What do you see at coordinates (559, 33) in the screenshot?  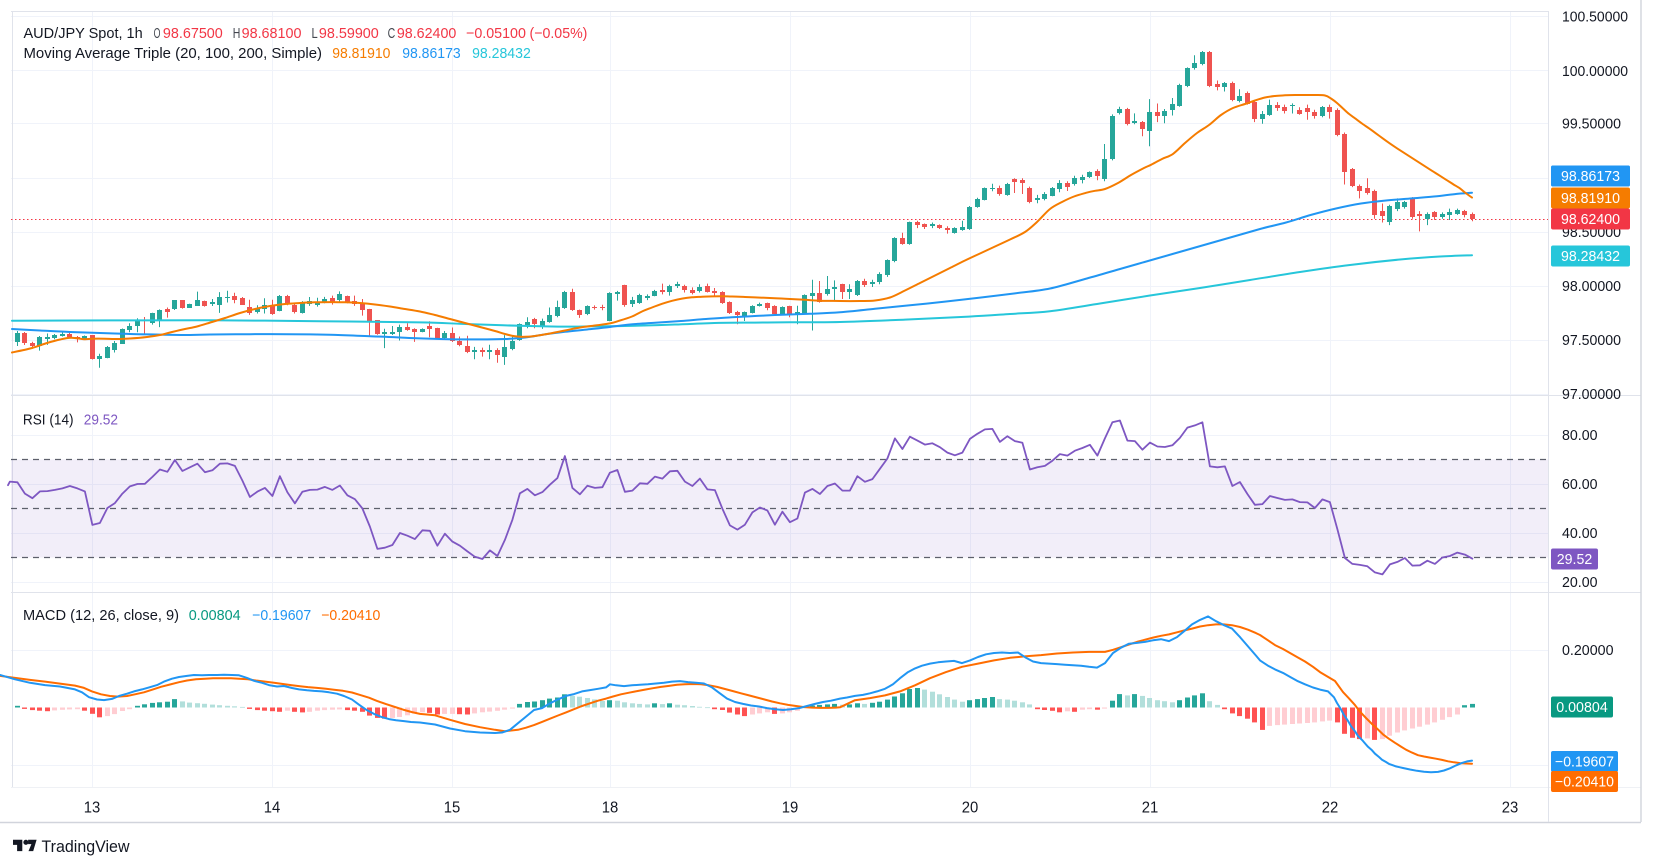 I see `svg-text: (−0.05%)` at bounding box center [559, 33].